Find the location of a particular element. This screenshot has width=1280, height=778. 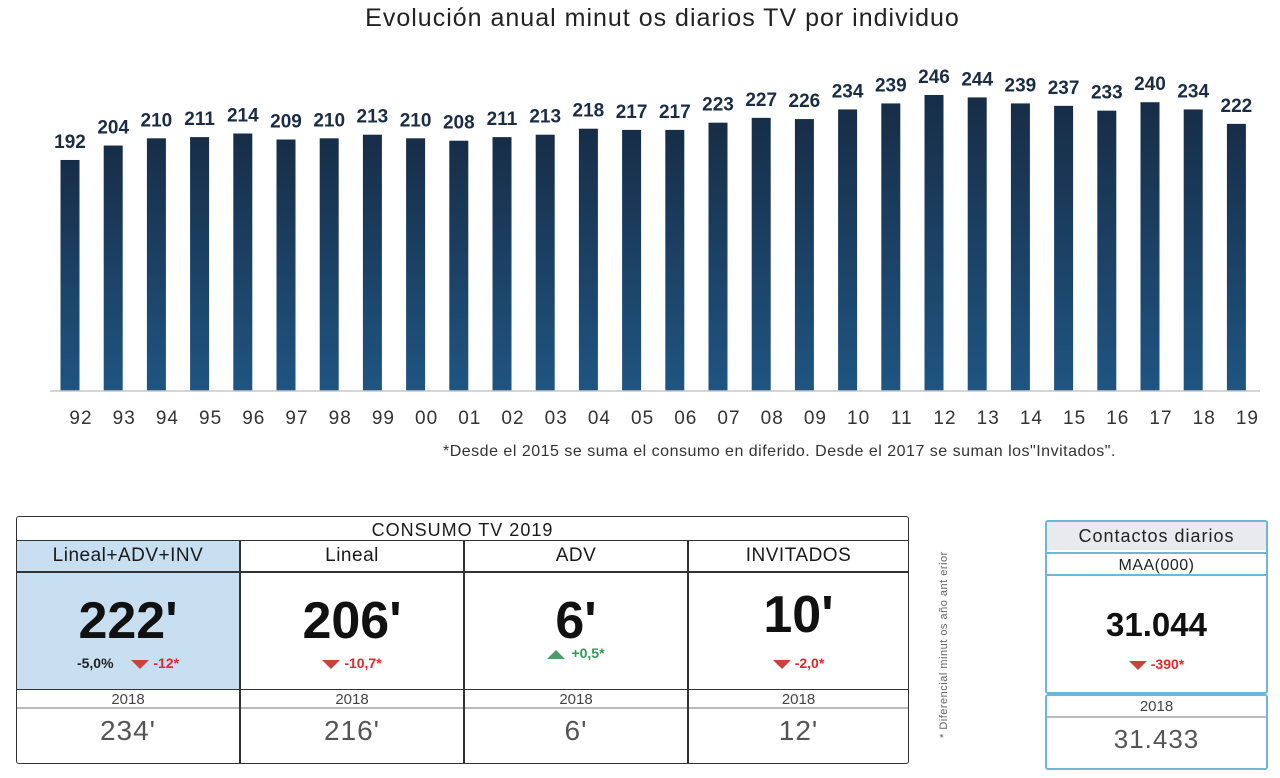

delta-total: -5,0% -12* is located at coordinates (128, 663).